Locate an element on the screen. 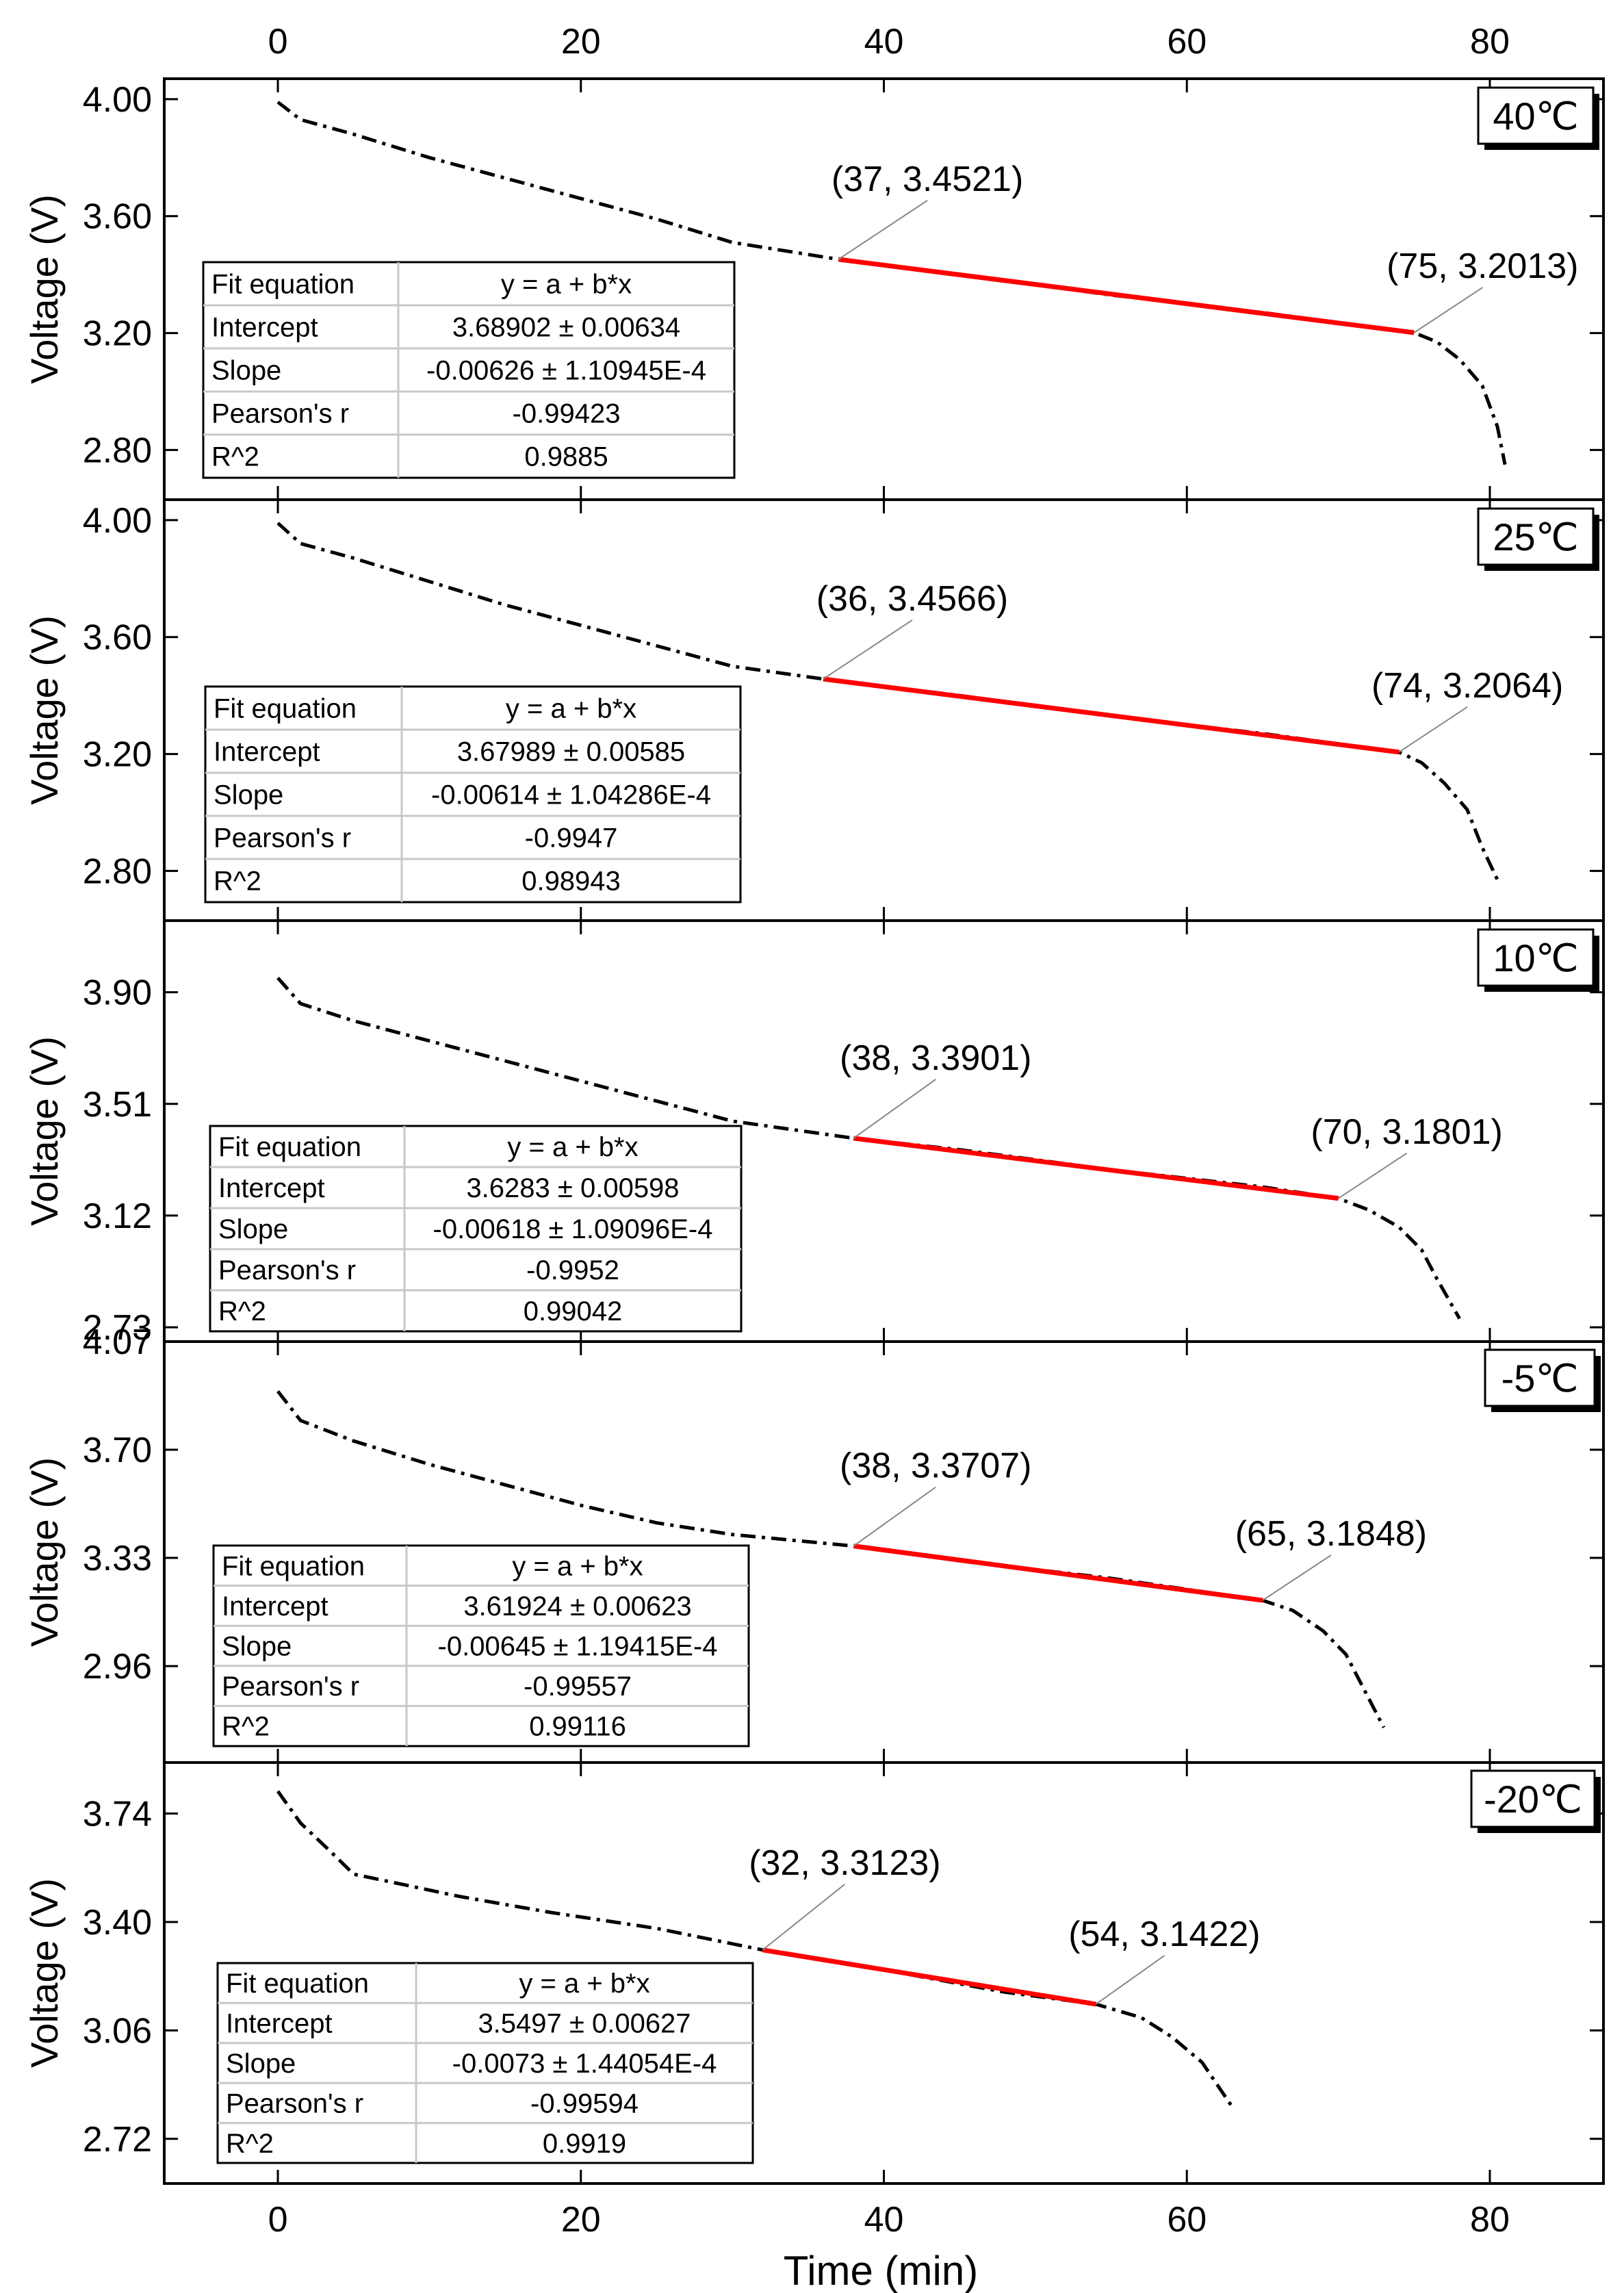  fit-table-value: 0.9885 is located at coordinates (566, 457).